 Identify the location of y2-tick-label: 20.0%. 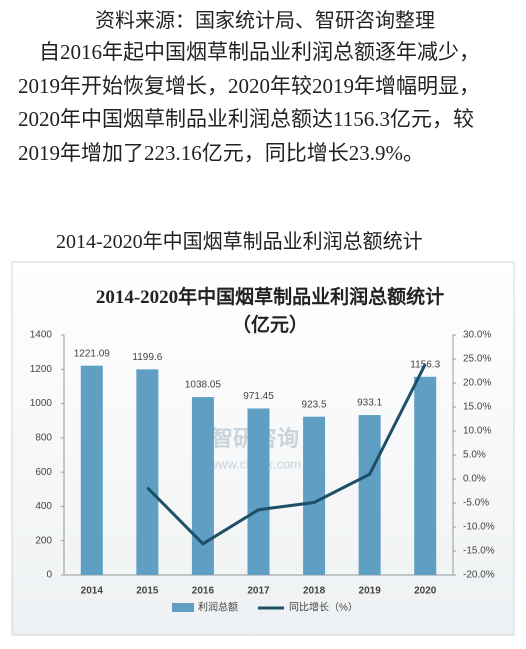
(477, 383).